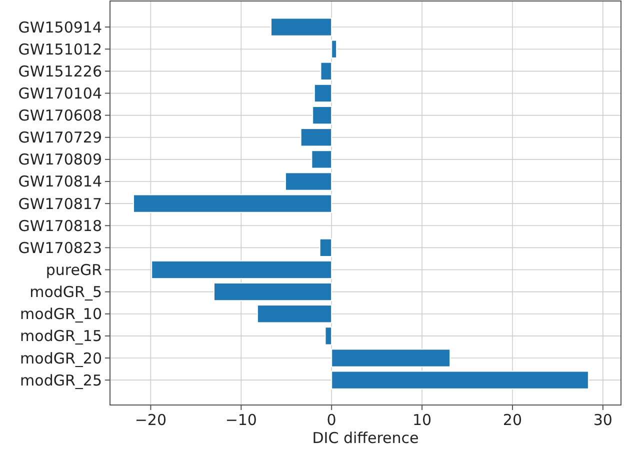  What do you see at coordinates (61, 380) in the screenshot?
I see `y-tick-label: modGR_25` at bounding box center [61, 380].